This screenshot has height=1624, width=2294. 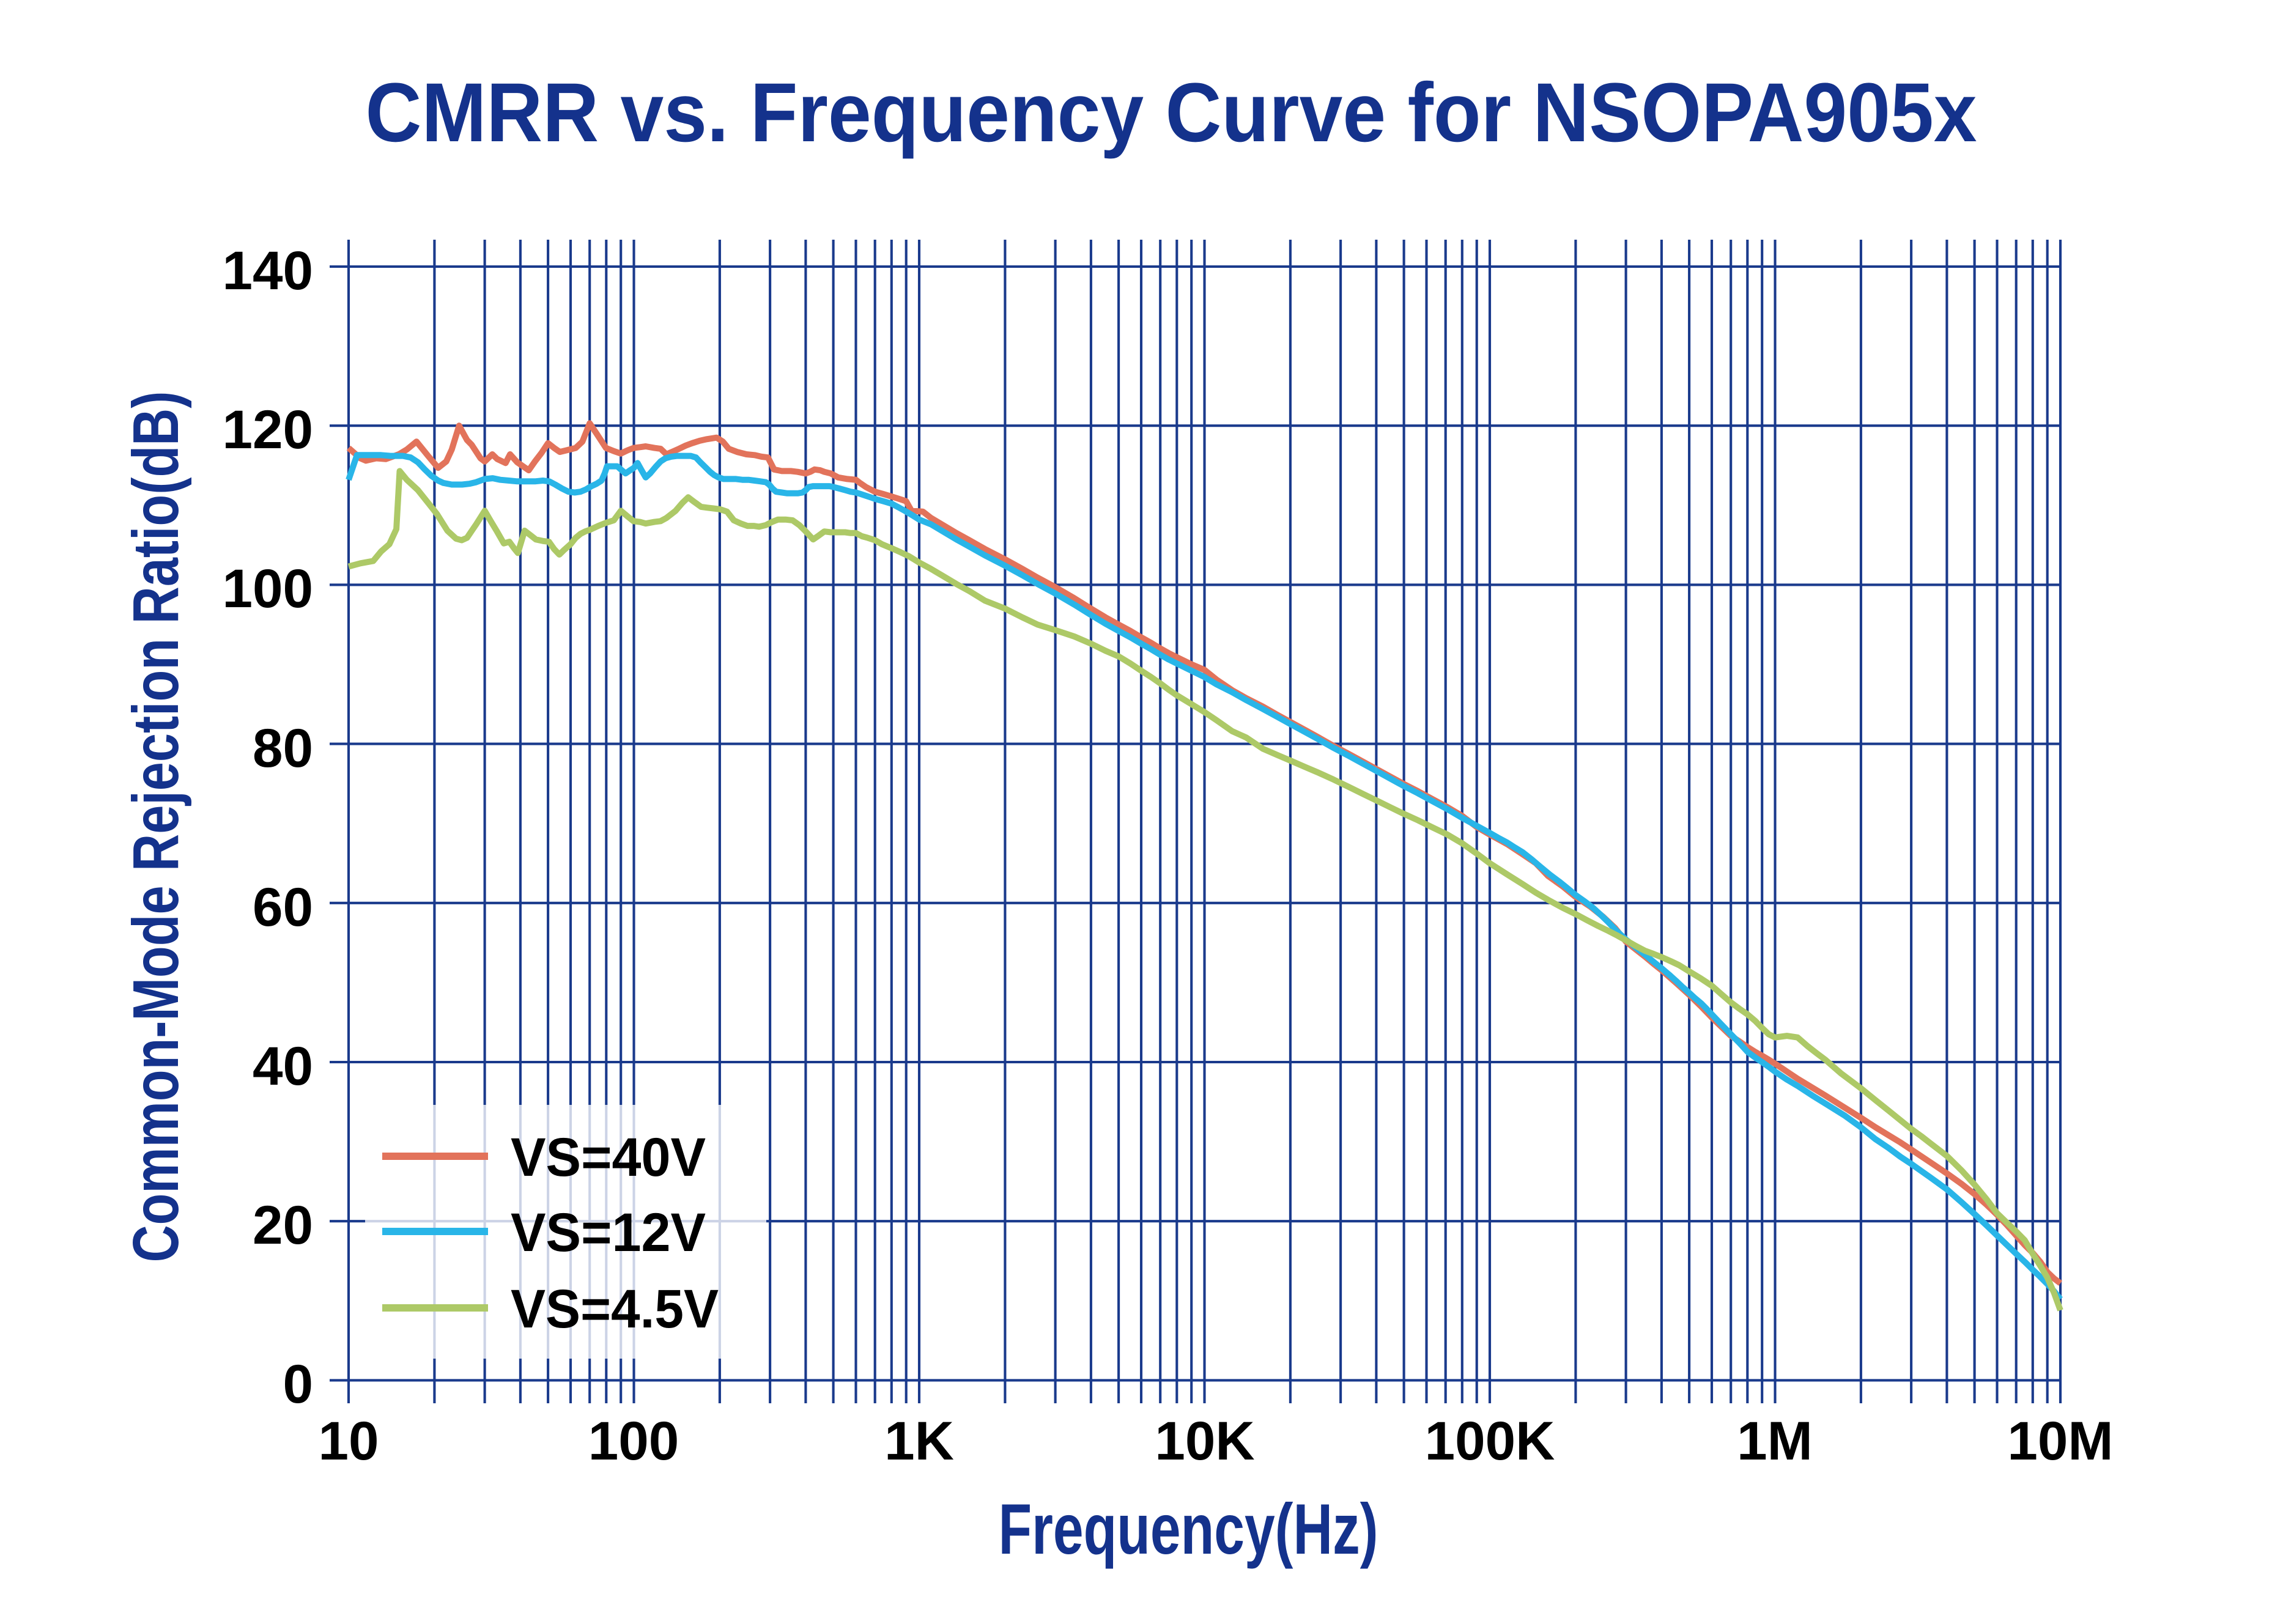 I want to click on svg-text: 140, so click(x=268, y=271).